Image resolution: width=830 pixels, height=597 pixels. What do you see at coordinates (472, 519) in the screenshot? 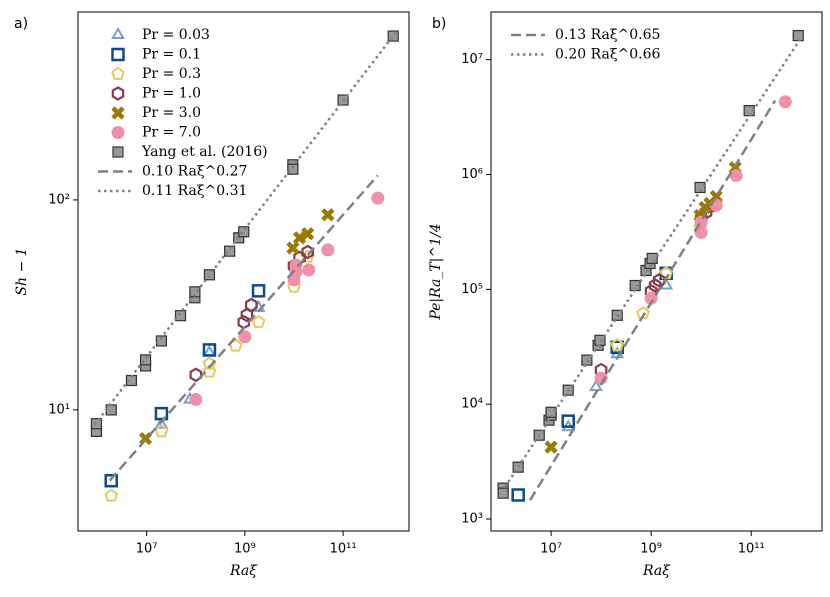
I see `y-tick-label: 10³` at bounding box center [472, 519].